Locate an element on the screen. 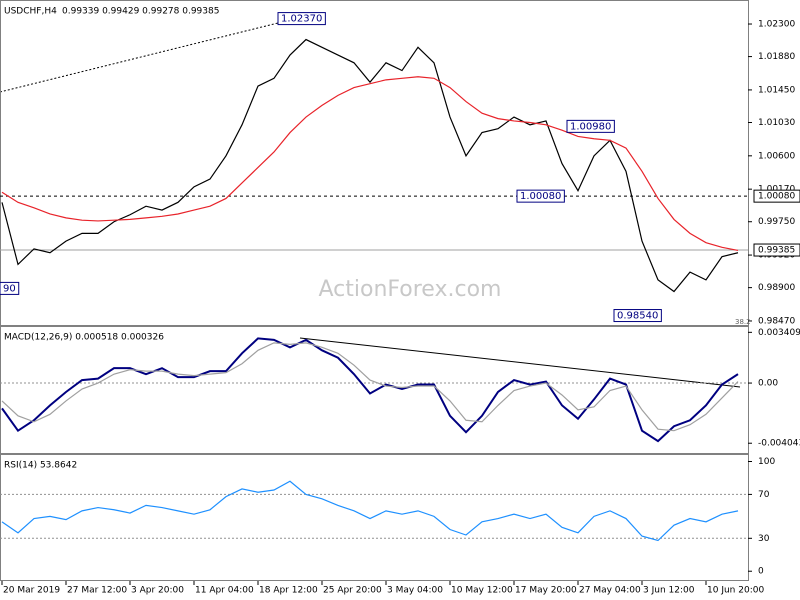 Image resolution: width=800 pixels, height=600 pixels. x-tick-label: 27 Mar 12:00 is located at coordinates (97, 591).